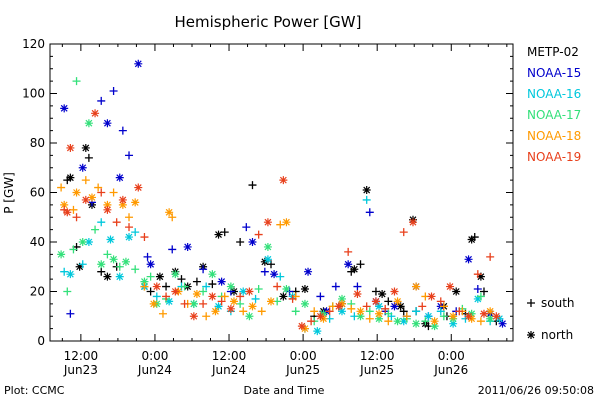  Describe the element at coordinates (284, 390) in the screenshot. I see `x-axis-label: Date and Time` at that location.